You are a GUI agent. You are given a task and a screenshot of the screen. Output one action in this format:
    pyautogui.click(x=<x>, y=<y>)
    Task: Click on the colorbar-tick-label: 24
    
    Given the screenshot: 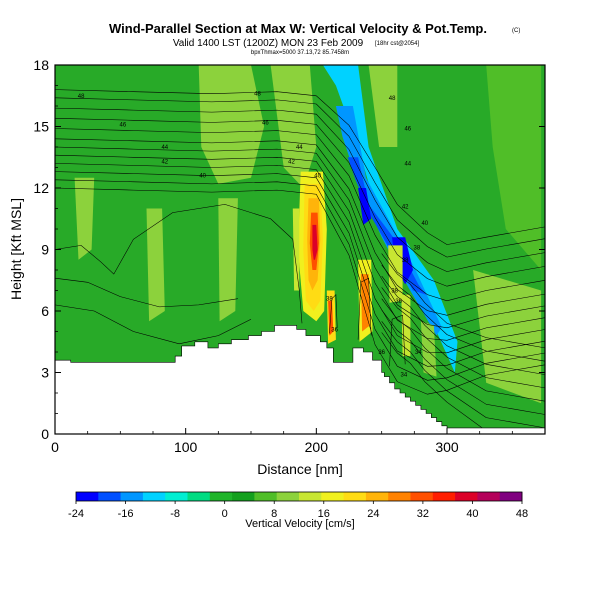 What is the action you would take?
    pyautogui.click(x=373, y=514)
    